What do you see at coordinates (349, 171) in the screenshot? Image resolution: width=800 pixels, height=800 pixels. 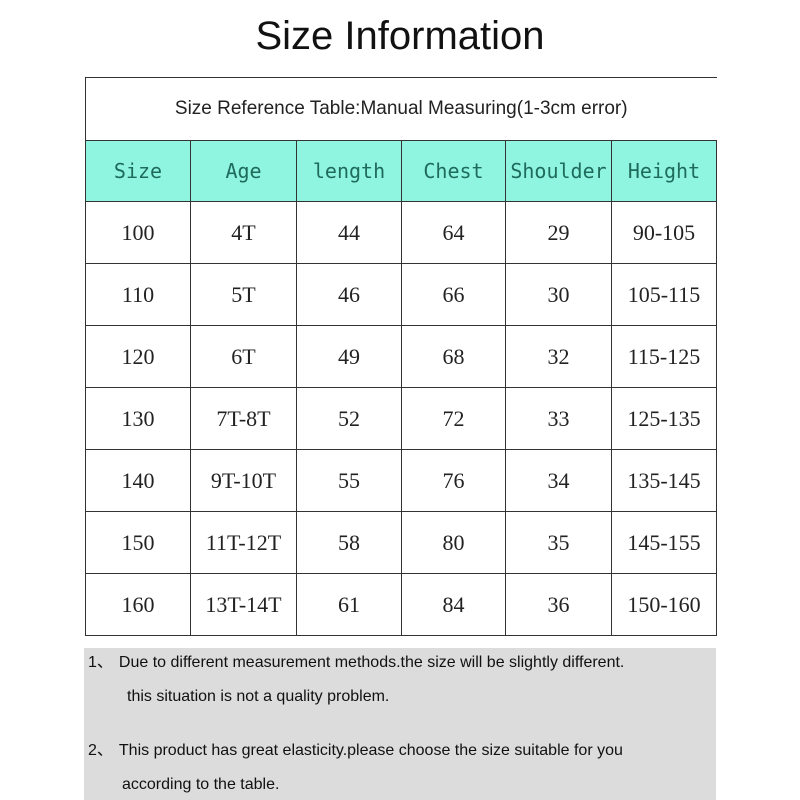 I see `column-header-length: length` at bounding box center [349, 171].